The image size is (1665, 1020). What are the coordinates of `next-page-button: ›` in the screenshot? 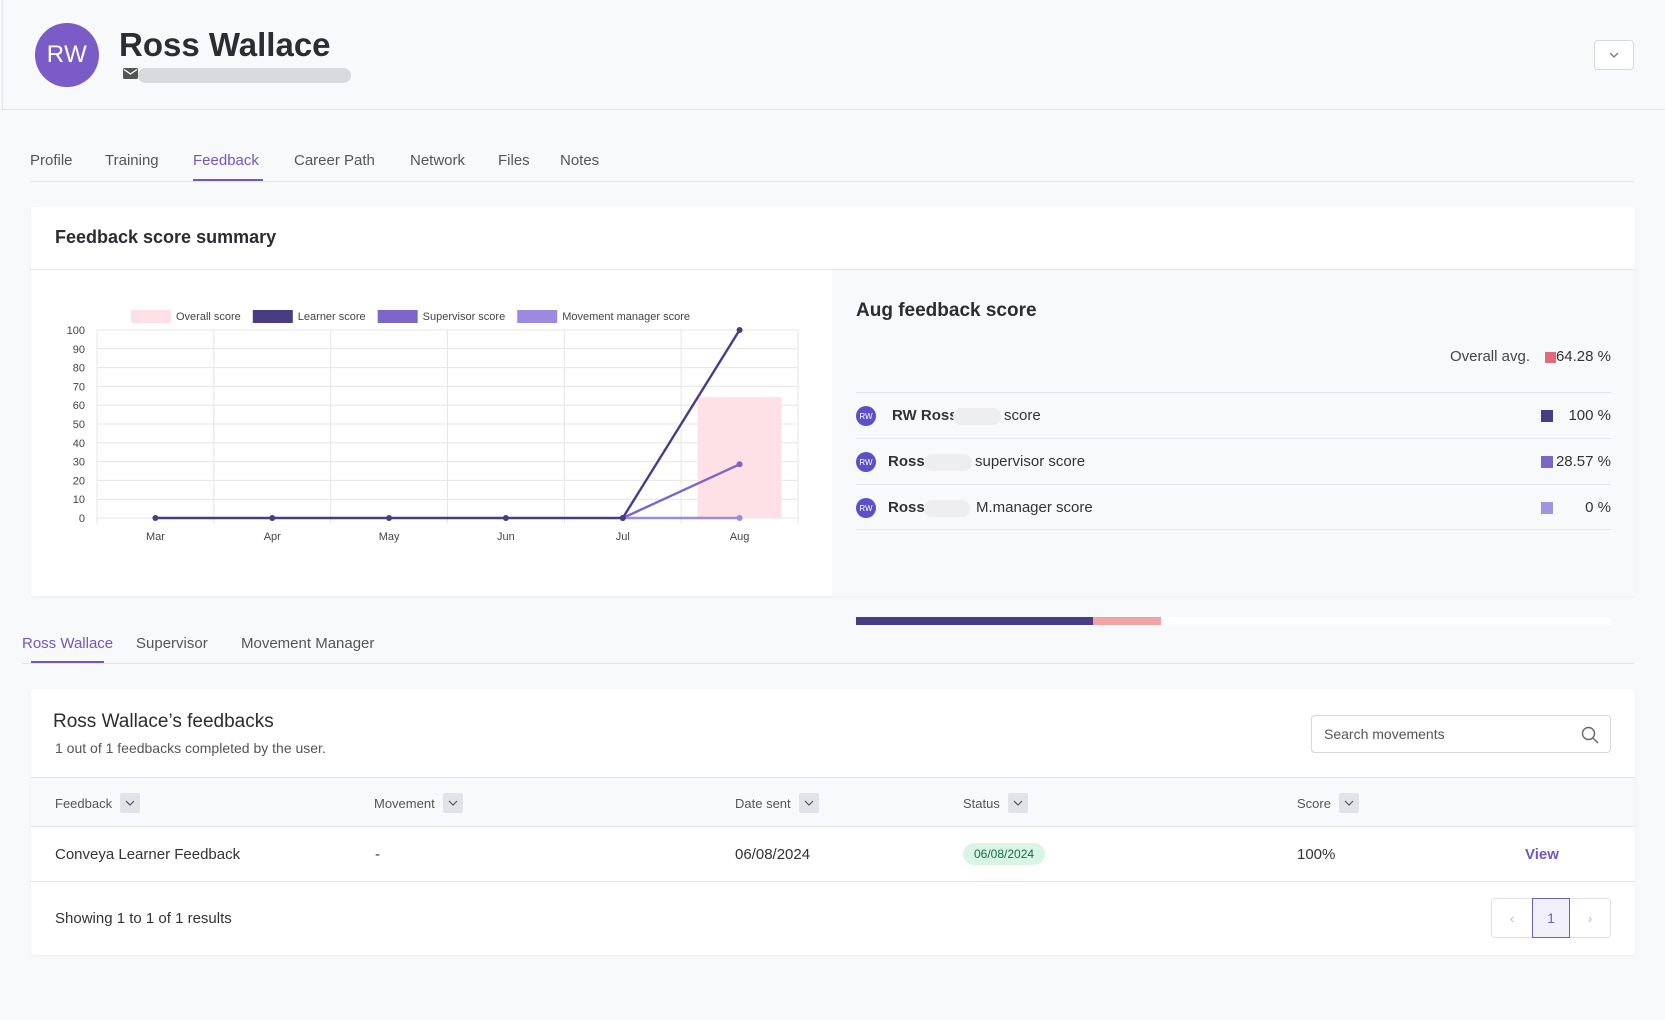 It's located at (1590, 918).